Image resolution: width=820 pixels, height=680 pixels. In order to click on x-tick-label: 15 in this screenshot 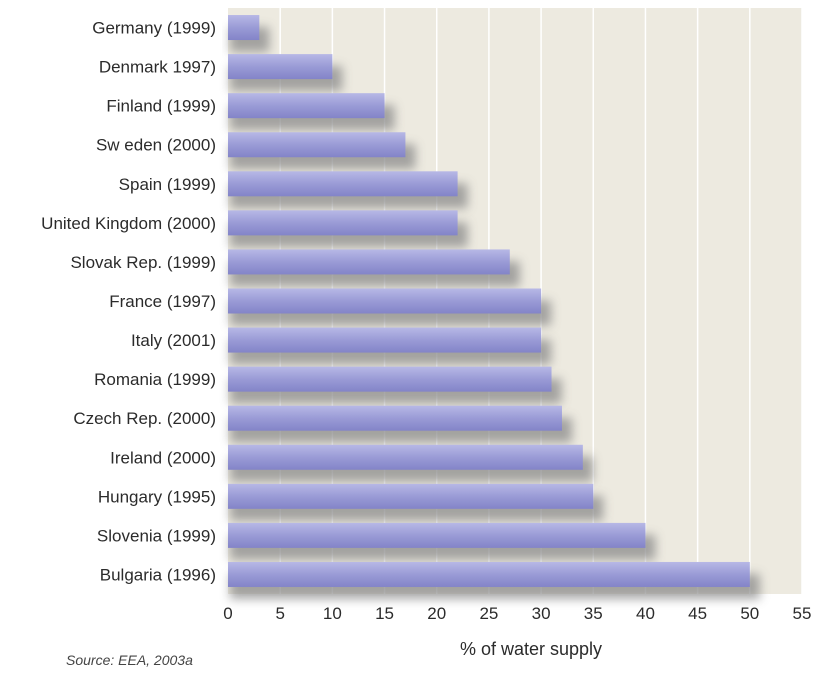, I will do `click(384, 613)`.